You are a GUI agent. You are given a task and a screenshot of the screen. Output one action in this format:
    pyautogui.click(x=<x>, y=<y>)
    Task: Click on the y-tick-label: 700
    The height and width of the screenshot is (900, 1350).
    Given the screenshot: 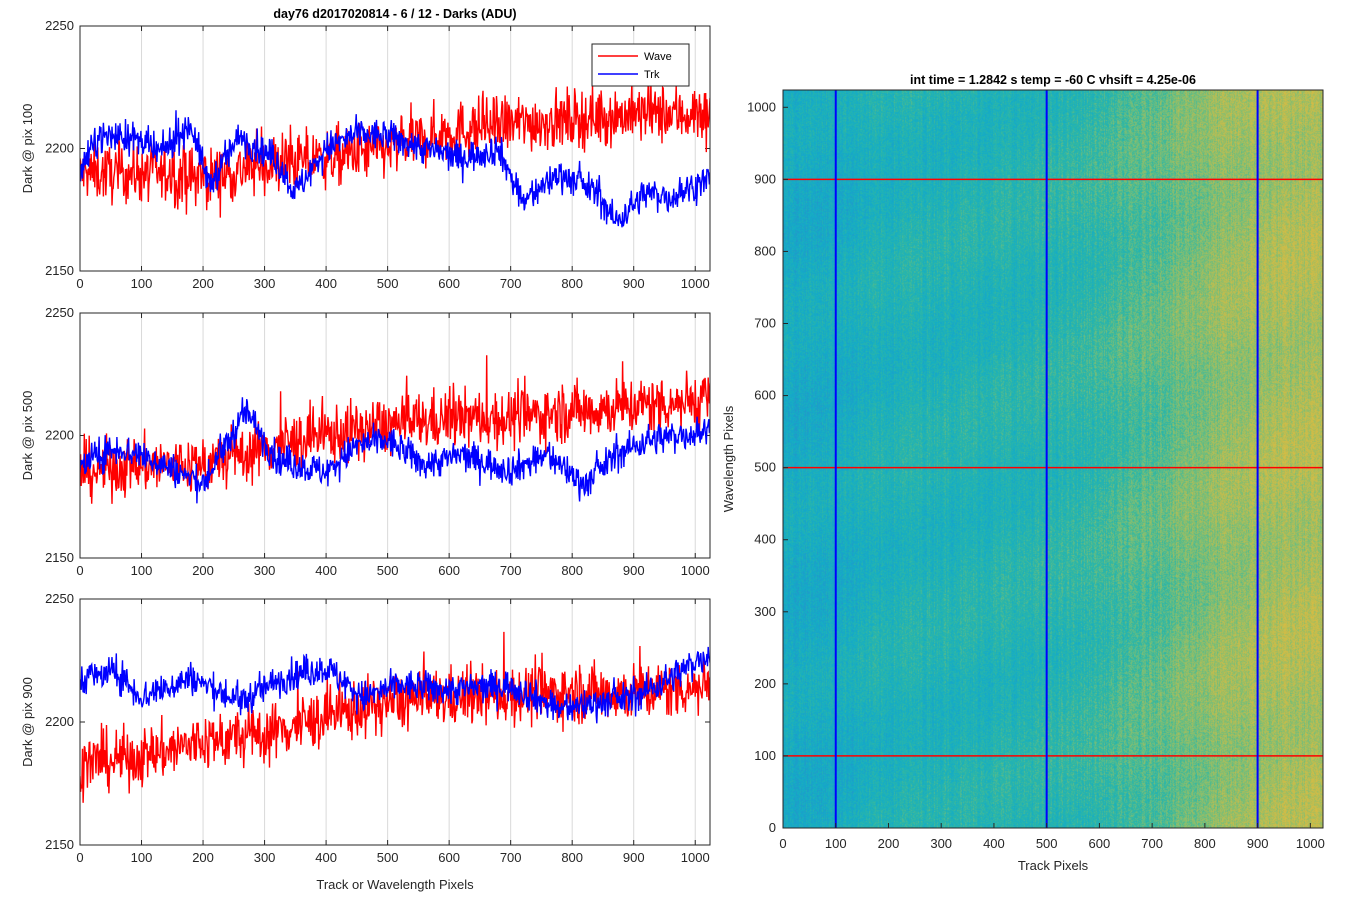 What is the action you would take?
    pyautogui.click(x=765, y=323)
    